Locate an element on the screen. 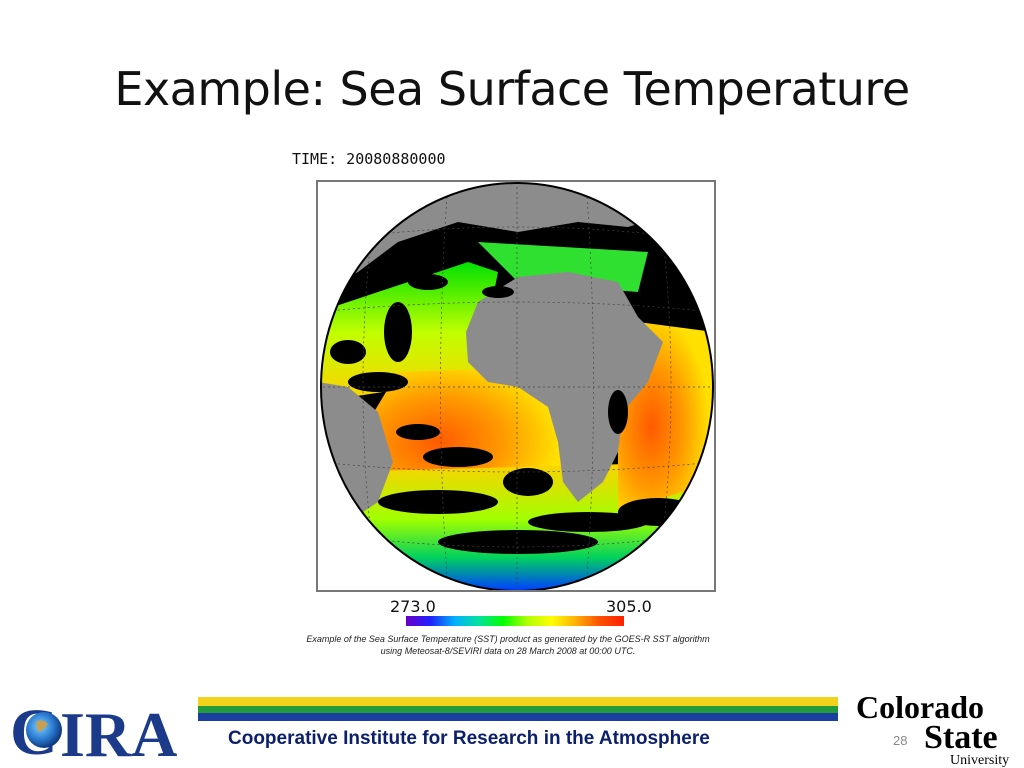 The width and height of the screenshot is (1024, 768). footer-stripe-blue is located at coordinates (518, 717).